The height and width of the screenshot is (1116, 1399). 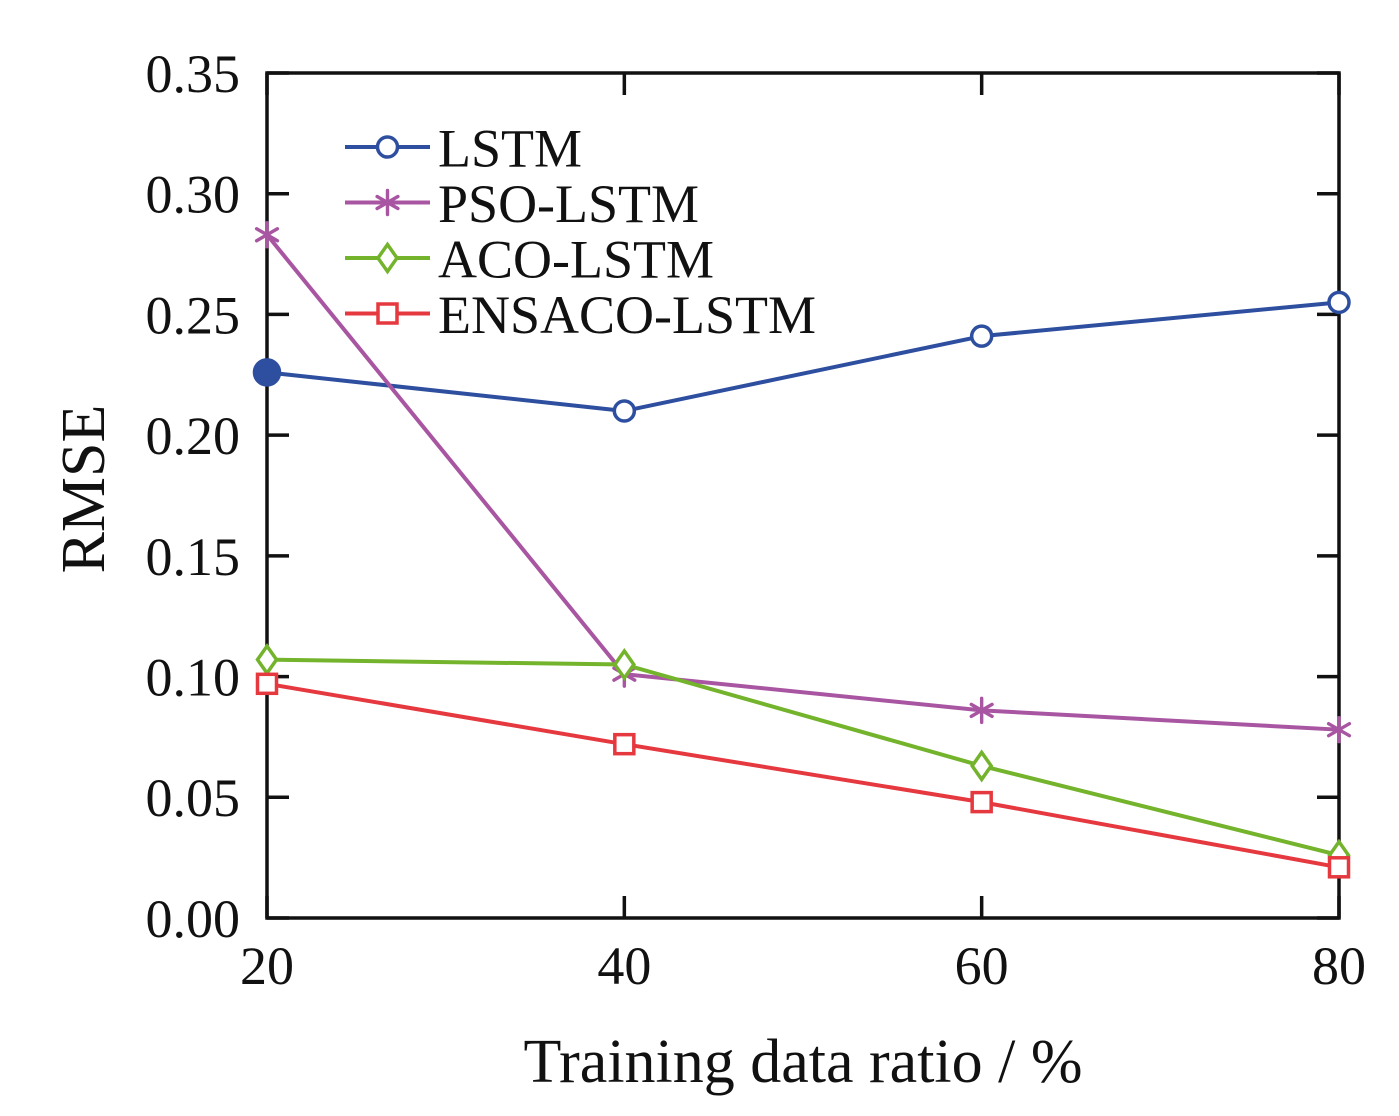 I want to click on series-line-ensaco-lstm, so click(x=803, y=775).